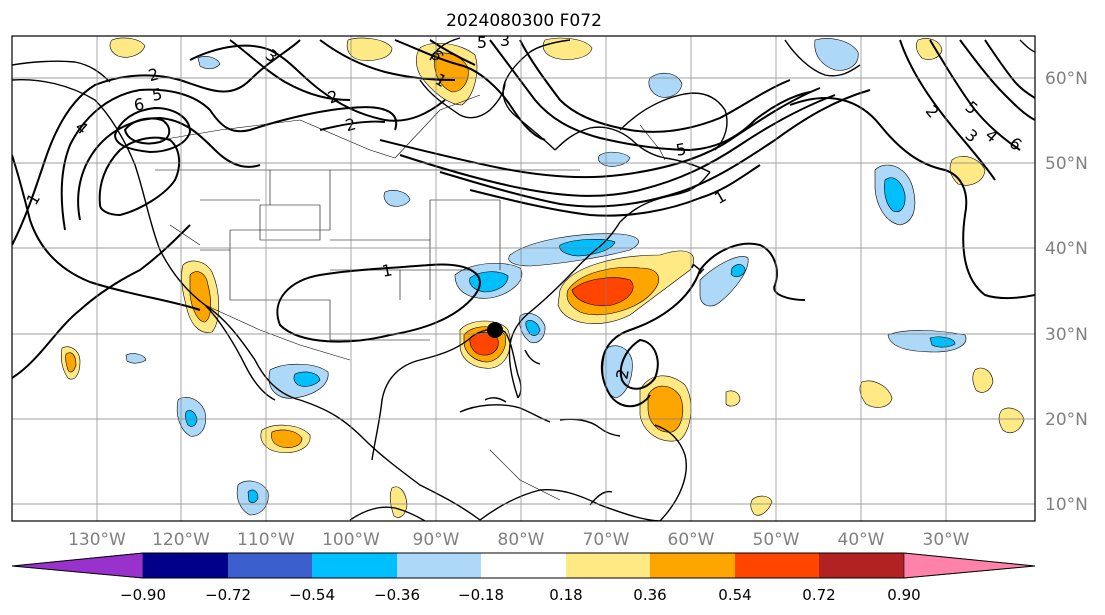  I want to click on contour-label: 1, so click(386, 270).